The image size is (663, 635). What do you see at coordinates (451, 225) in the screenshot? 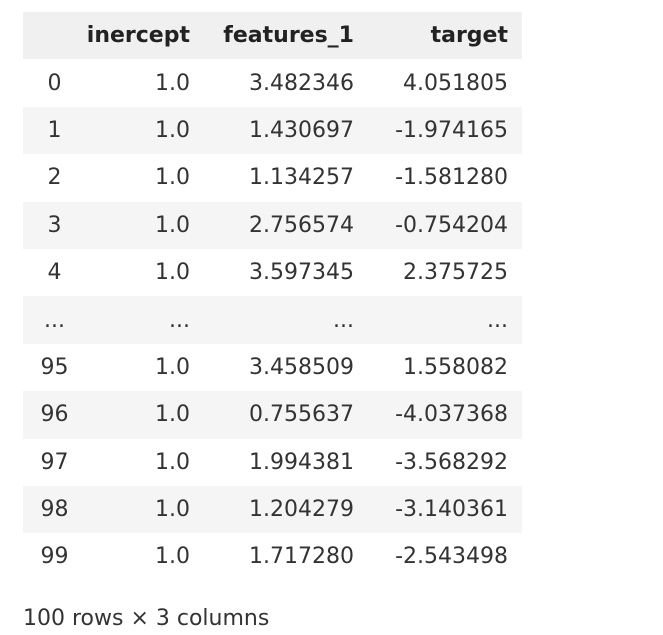
I see `cell-target: -0.754204` at bounding box center [451, 225].